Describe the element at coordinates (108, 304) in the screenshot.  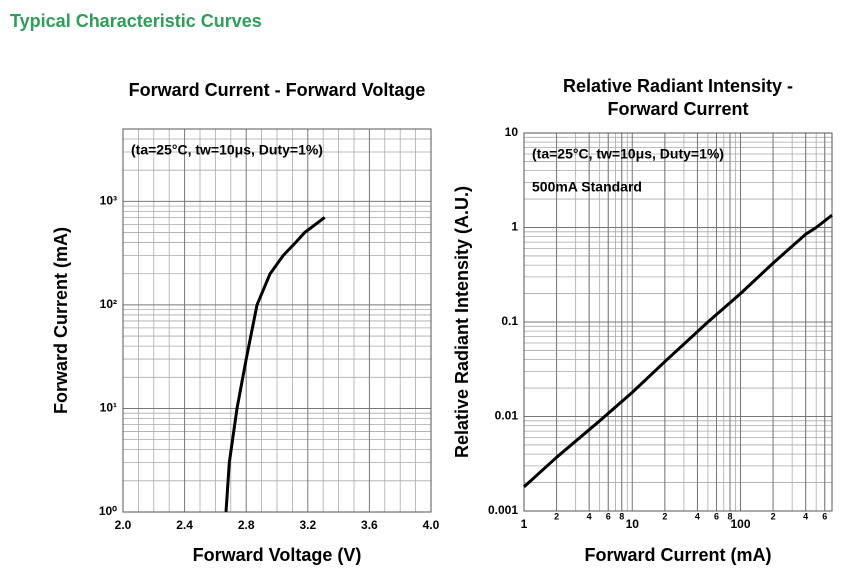
I see `y-tick-label: 10²` at that location.